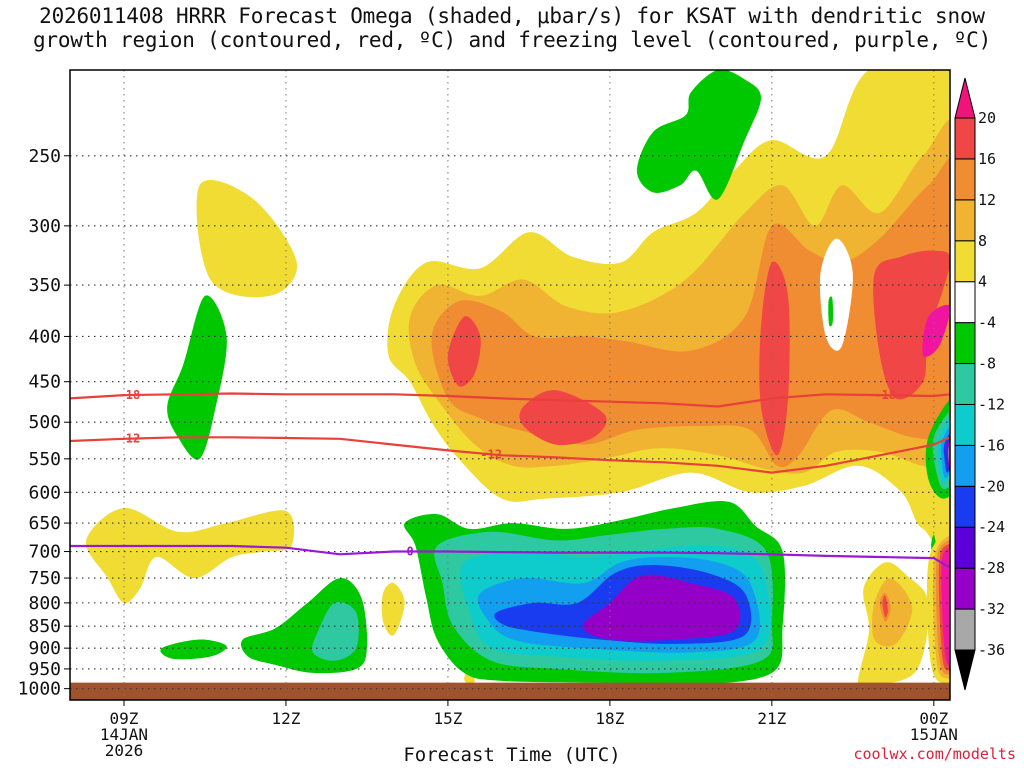  What do you see at coordinates (124, 718) in the screenshot?
I see `x-tick-label-09Z: 09Z` at bounding box center [124, 718].